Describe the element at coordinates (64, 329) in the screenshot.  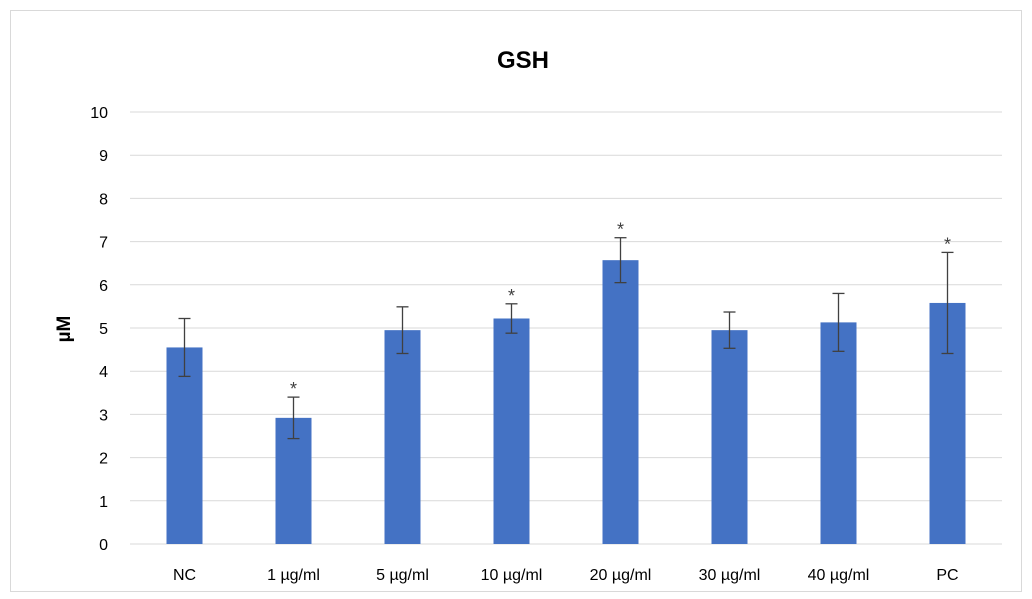
I see `y-axis-label: µM` at that location.